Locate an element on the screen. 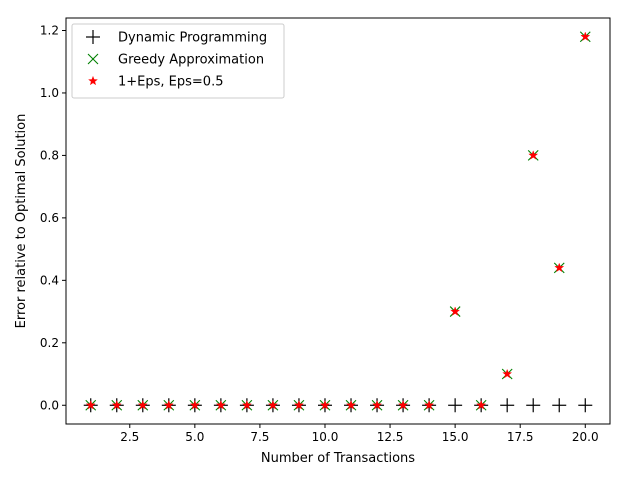 Image resolution: width=640 pixels, height=480 pixels. legend-box is located at coordinates (178, 61).